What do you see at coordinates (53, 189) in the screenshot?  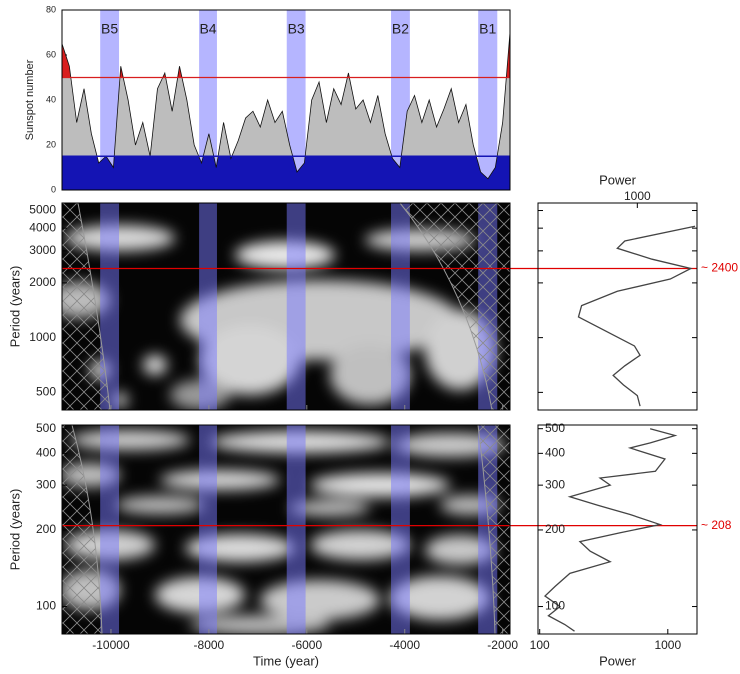 I see `y-tick-label: 0` at bounding box center [53, 189].